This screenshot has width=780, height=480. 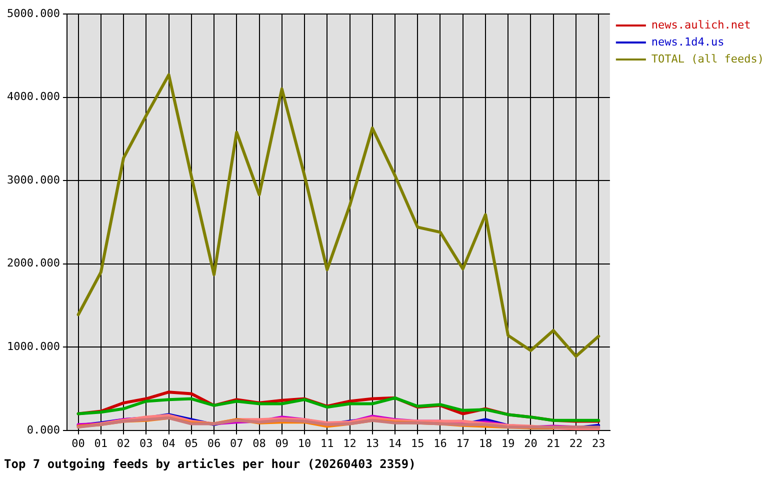 What do you see at coordinates (237, 443) in the screenshot?
I see `x-tick-label: 07` at bounding box center [237, 443].